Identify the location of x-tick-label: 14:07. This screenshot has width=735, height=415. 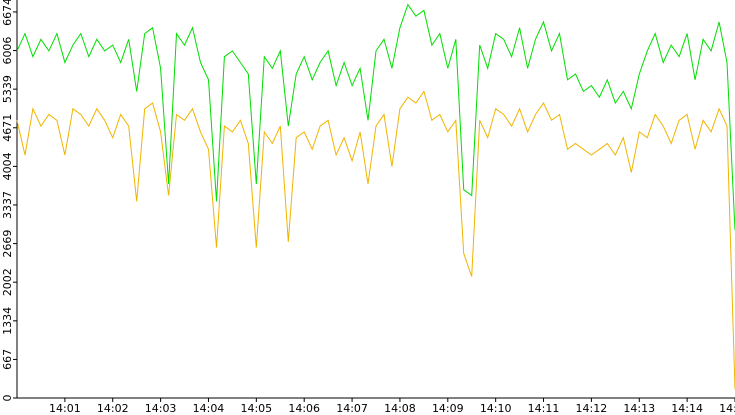
(352, 408).